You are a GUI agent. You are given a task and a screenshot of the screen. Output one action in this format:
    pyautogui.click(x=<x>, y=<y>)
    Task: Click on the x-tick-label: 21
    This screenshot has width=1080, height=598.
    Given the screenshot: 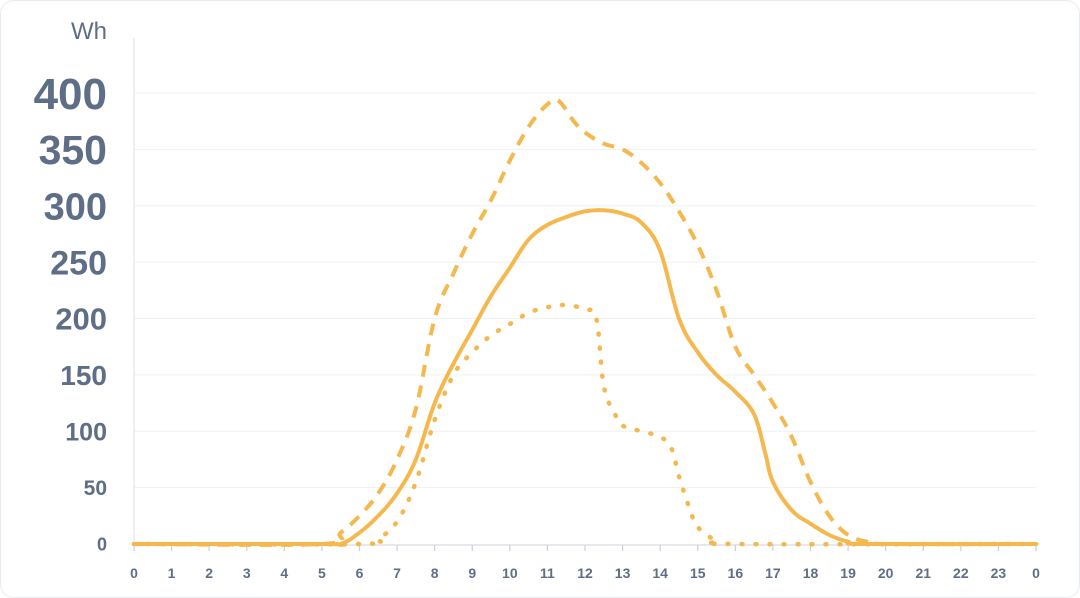 What is the action you would take?
    pyautogui.click(x=923, y=573)
    